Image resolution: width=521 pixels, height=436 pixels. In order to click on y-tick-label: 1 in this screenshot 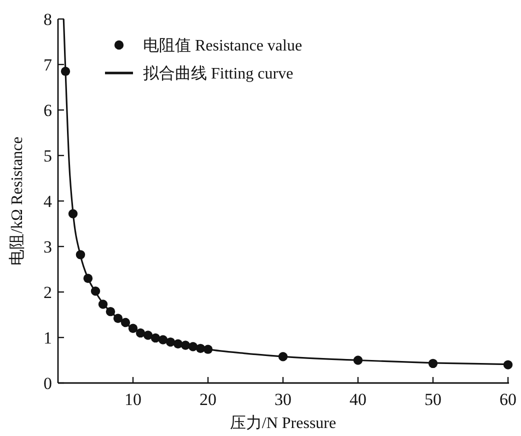, I will do `click(48, 338)`.